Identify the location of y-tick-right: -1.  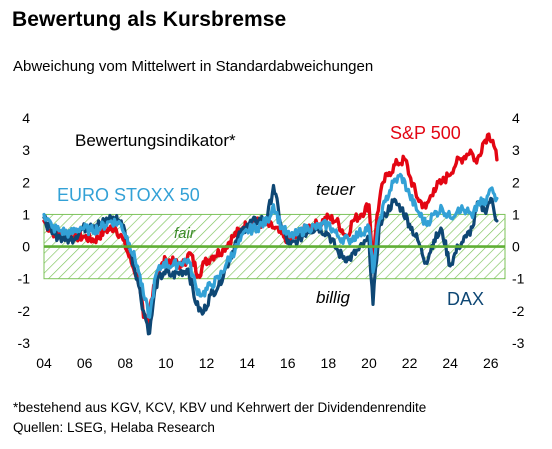
(518, 279).